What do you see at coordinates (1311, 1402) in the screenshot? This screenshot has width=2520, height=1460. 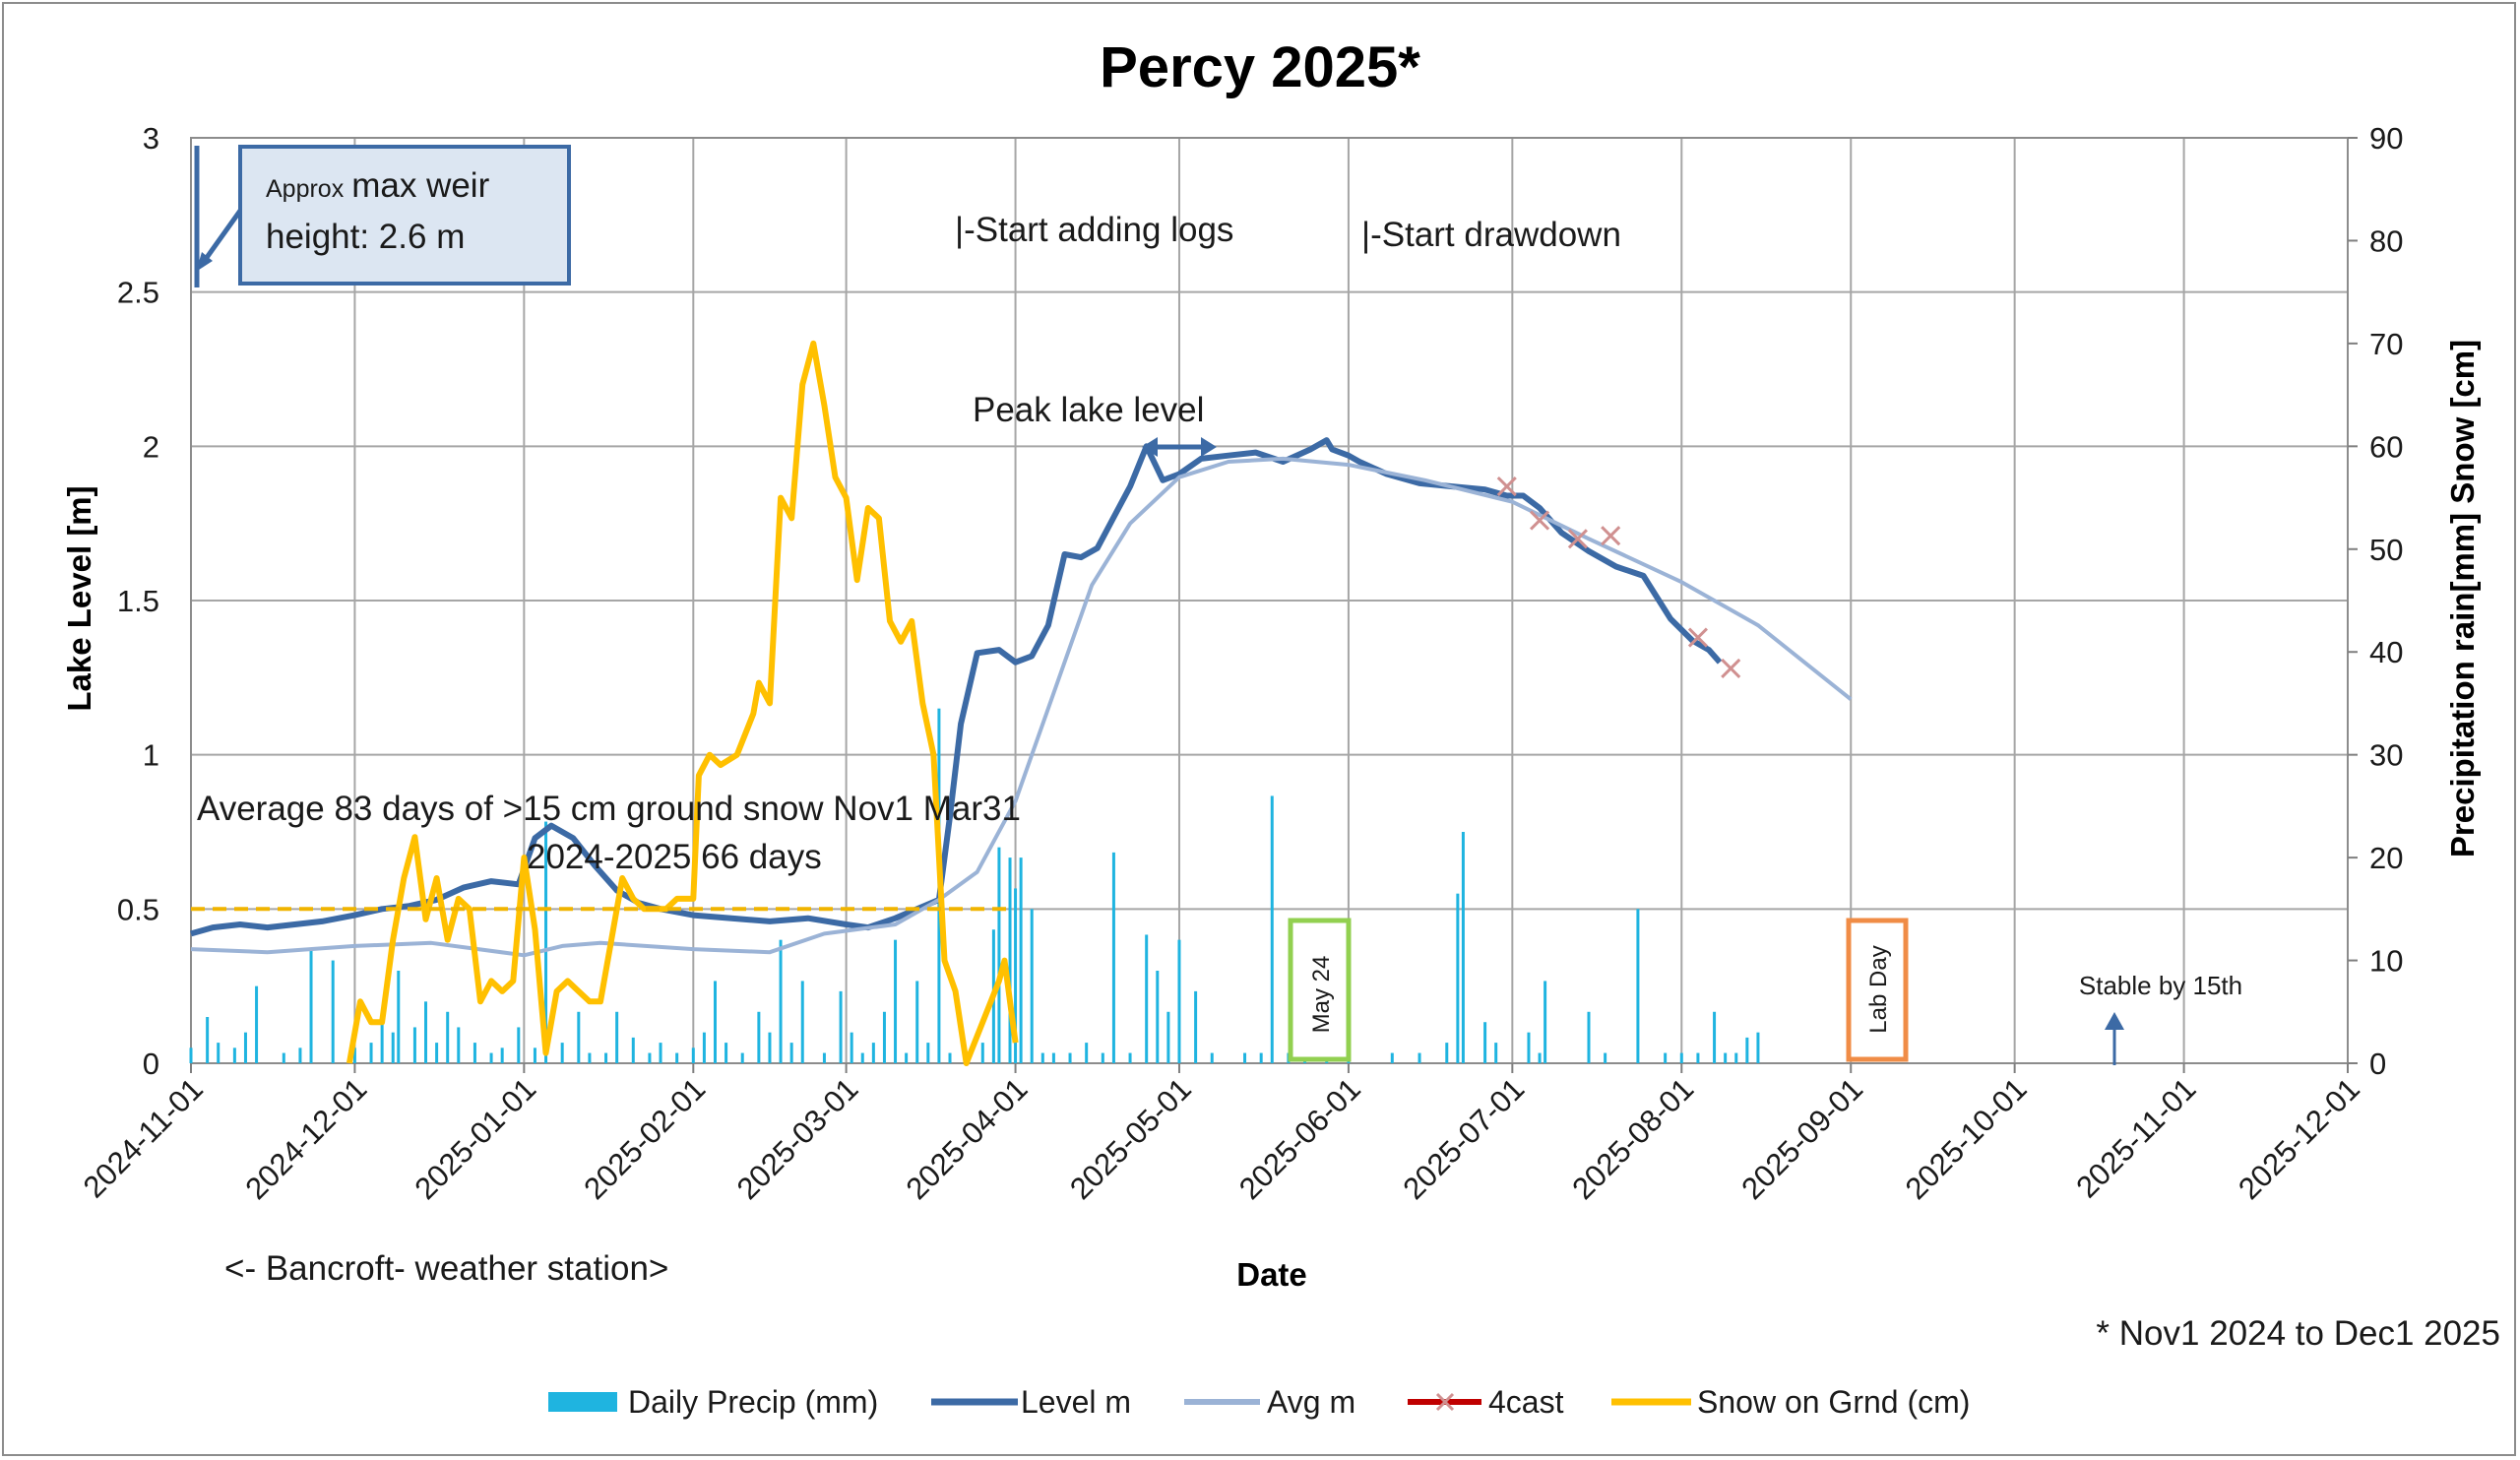 I see `legend-label-avg: Avg m` at bounding box center [1311, 1402].